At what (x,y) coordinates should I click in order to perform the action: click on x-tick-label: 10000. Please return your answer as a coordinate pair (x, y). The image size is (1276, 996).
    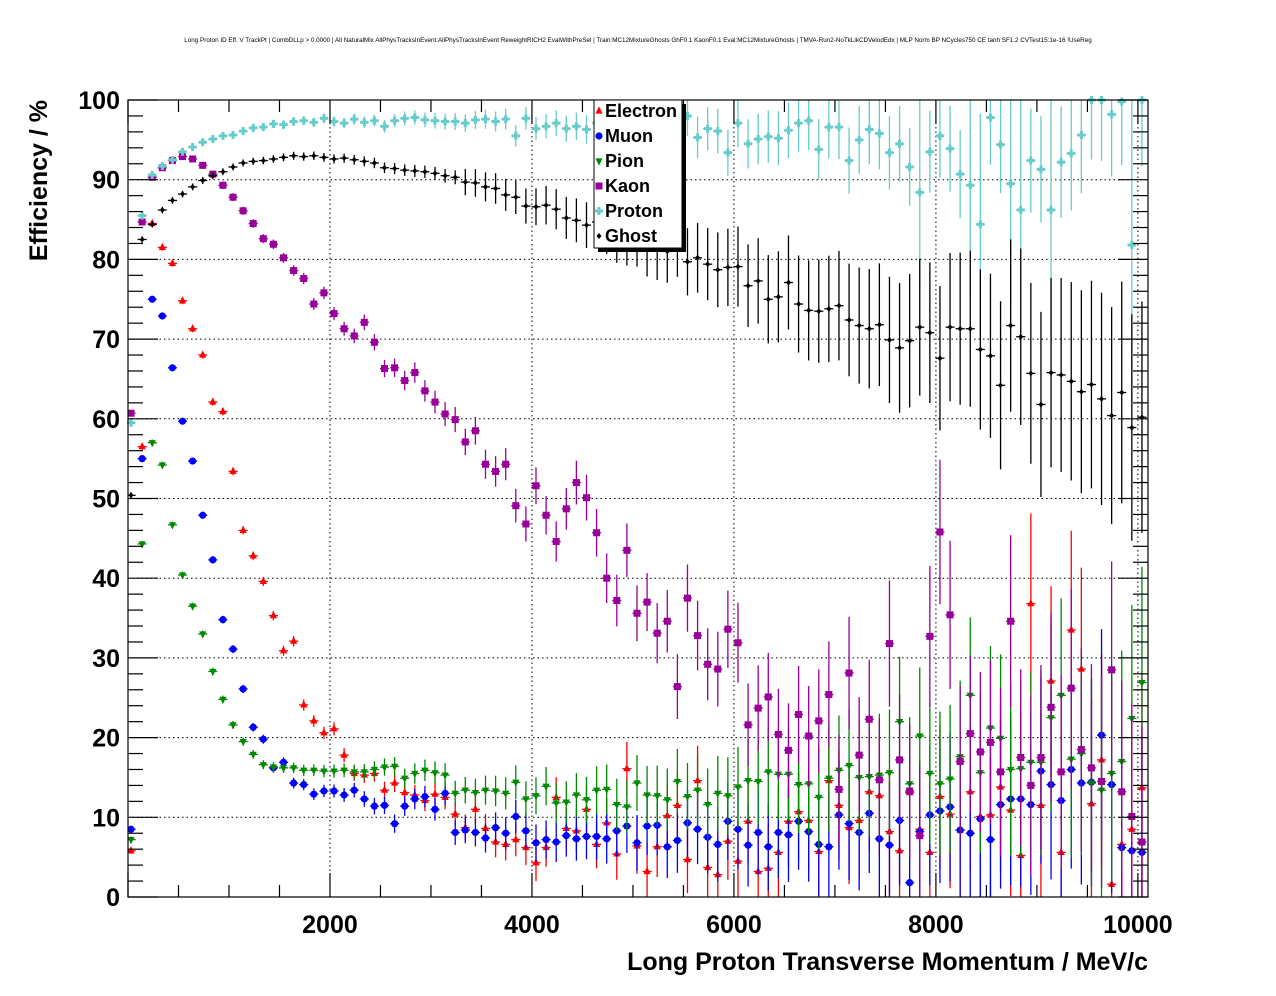
    Looking at the image, I should click on (1138, 925).